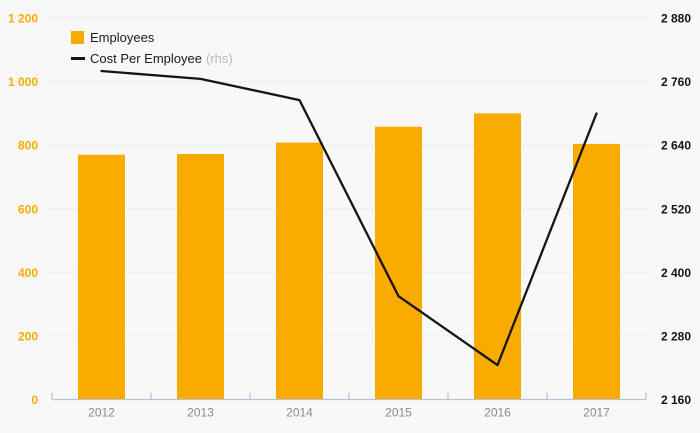  I want to click on legend-item-employees: Employees, so click(152, 37).